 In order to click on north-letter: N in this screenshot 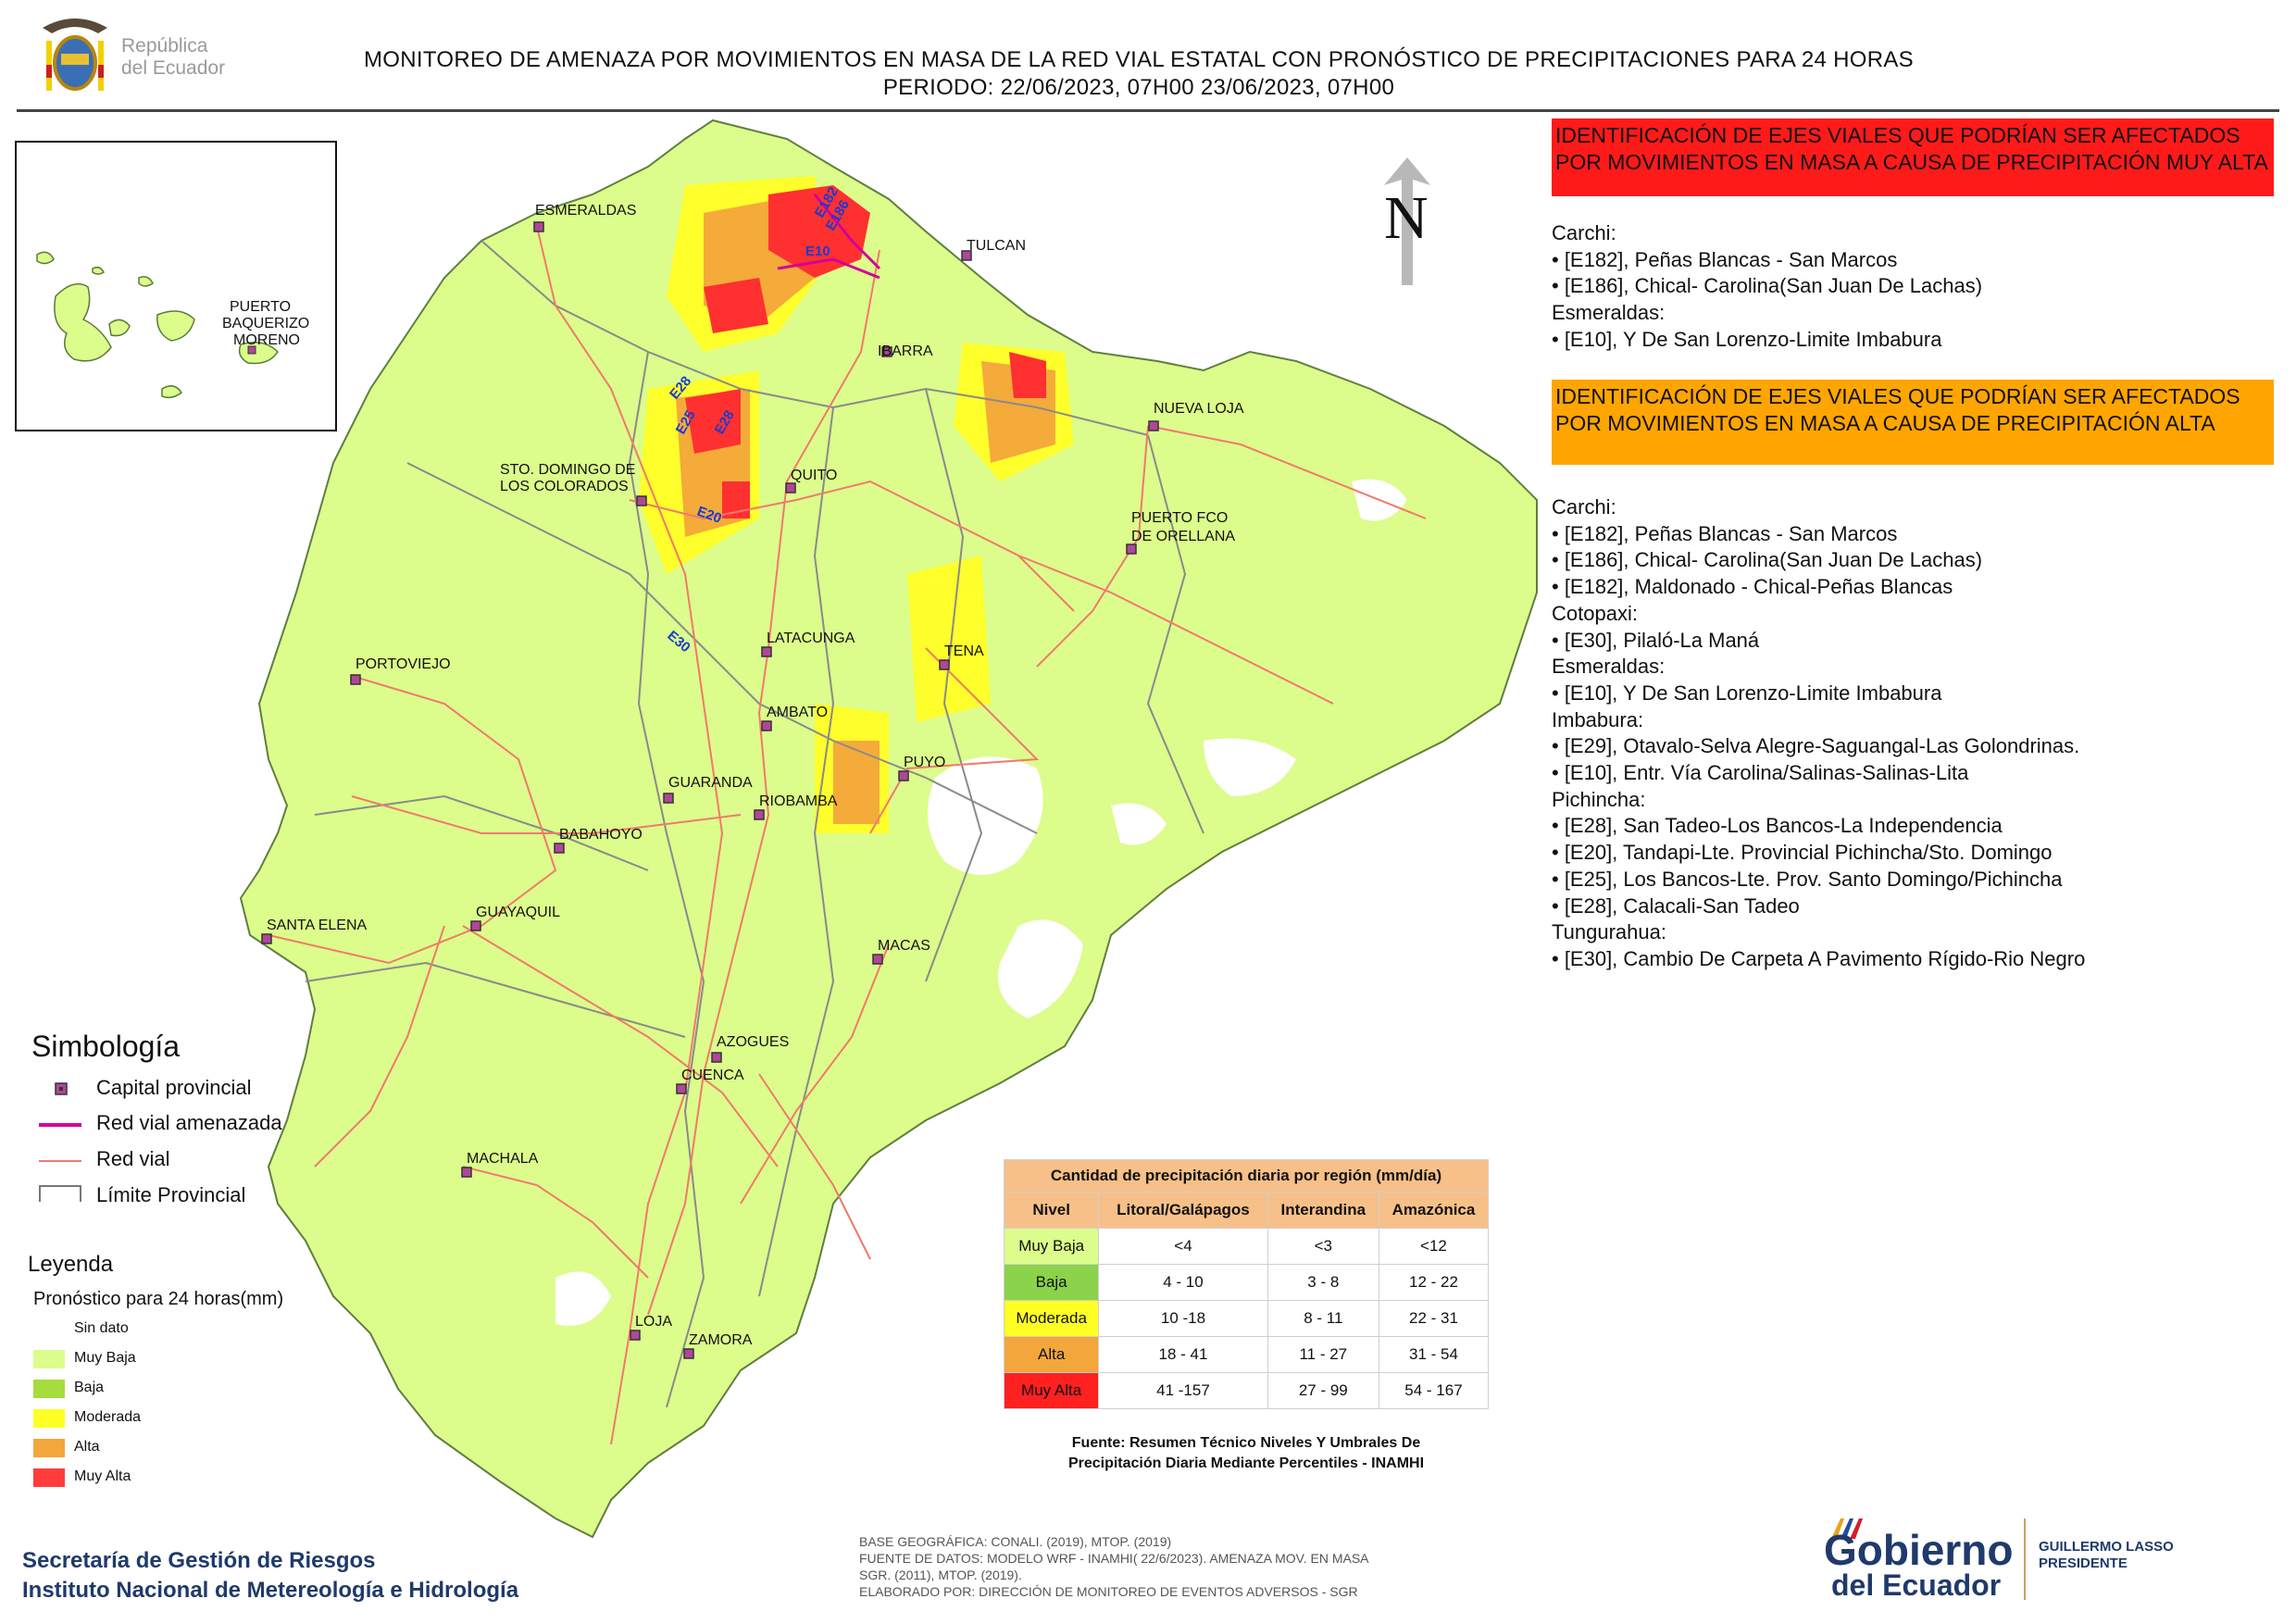, I will do `click(1406, 218)`.